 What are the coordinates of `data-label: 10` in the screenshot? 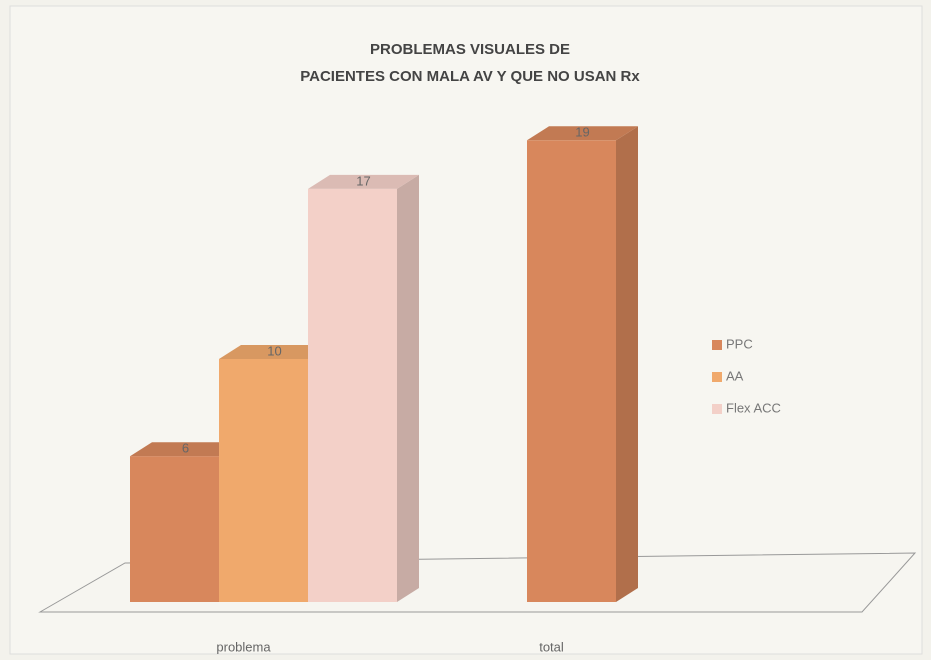 It's located at (274, 350).